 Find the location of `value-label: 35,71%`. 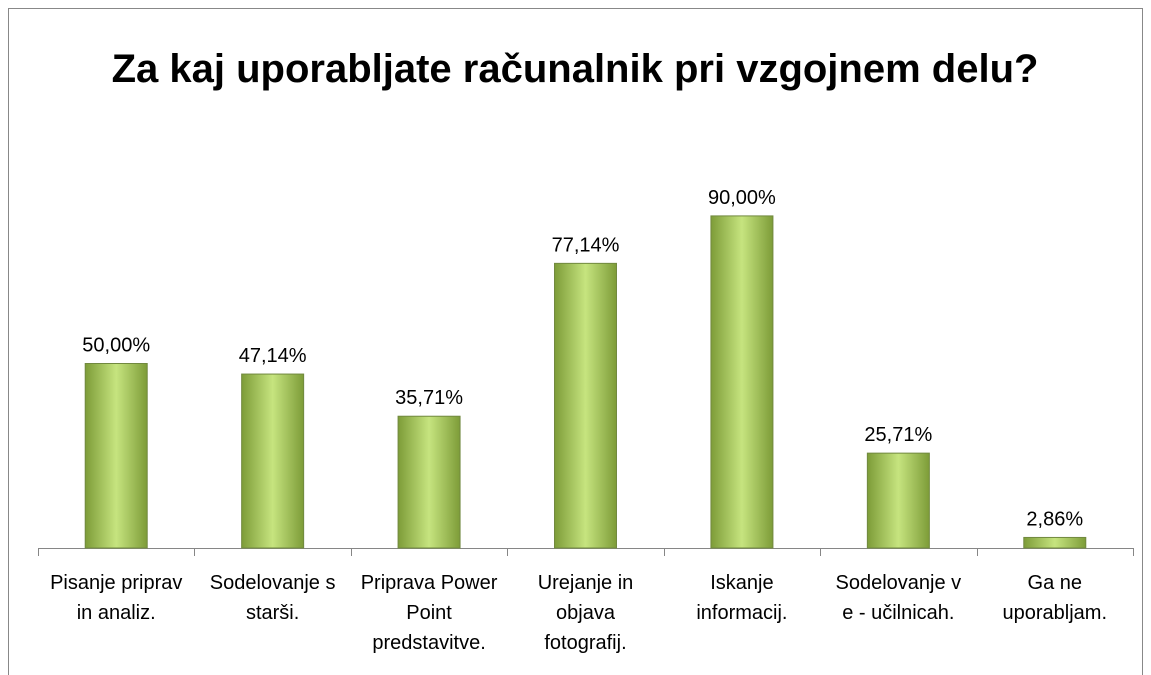

value-label: 35,71% is located at coordinates (429, 398).